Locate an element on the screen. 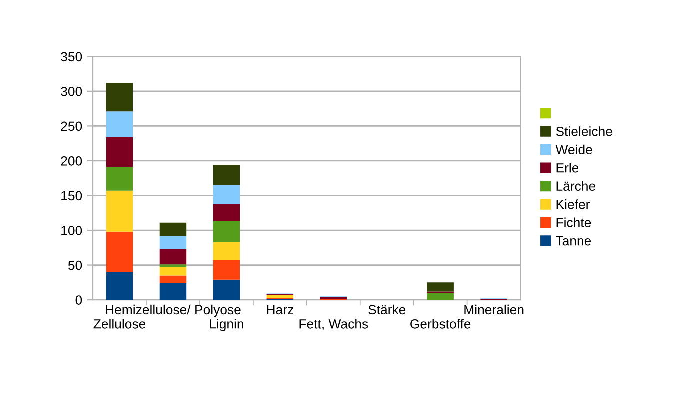 Image resolution: width=679 pixels, height=399 pixels. x-tick-label: Lignin is located at coordinates (227, 325).